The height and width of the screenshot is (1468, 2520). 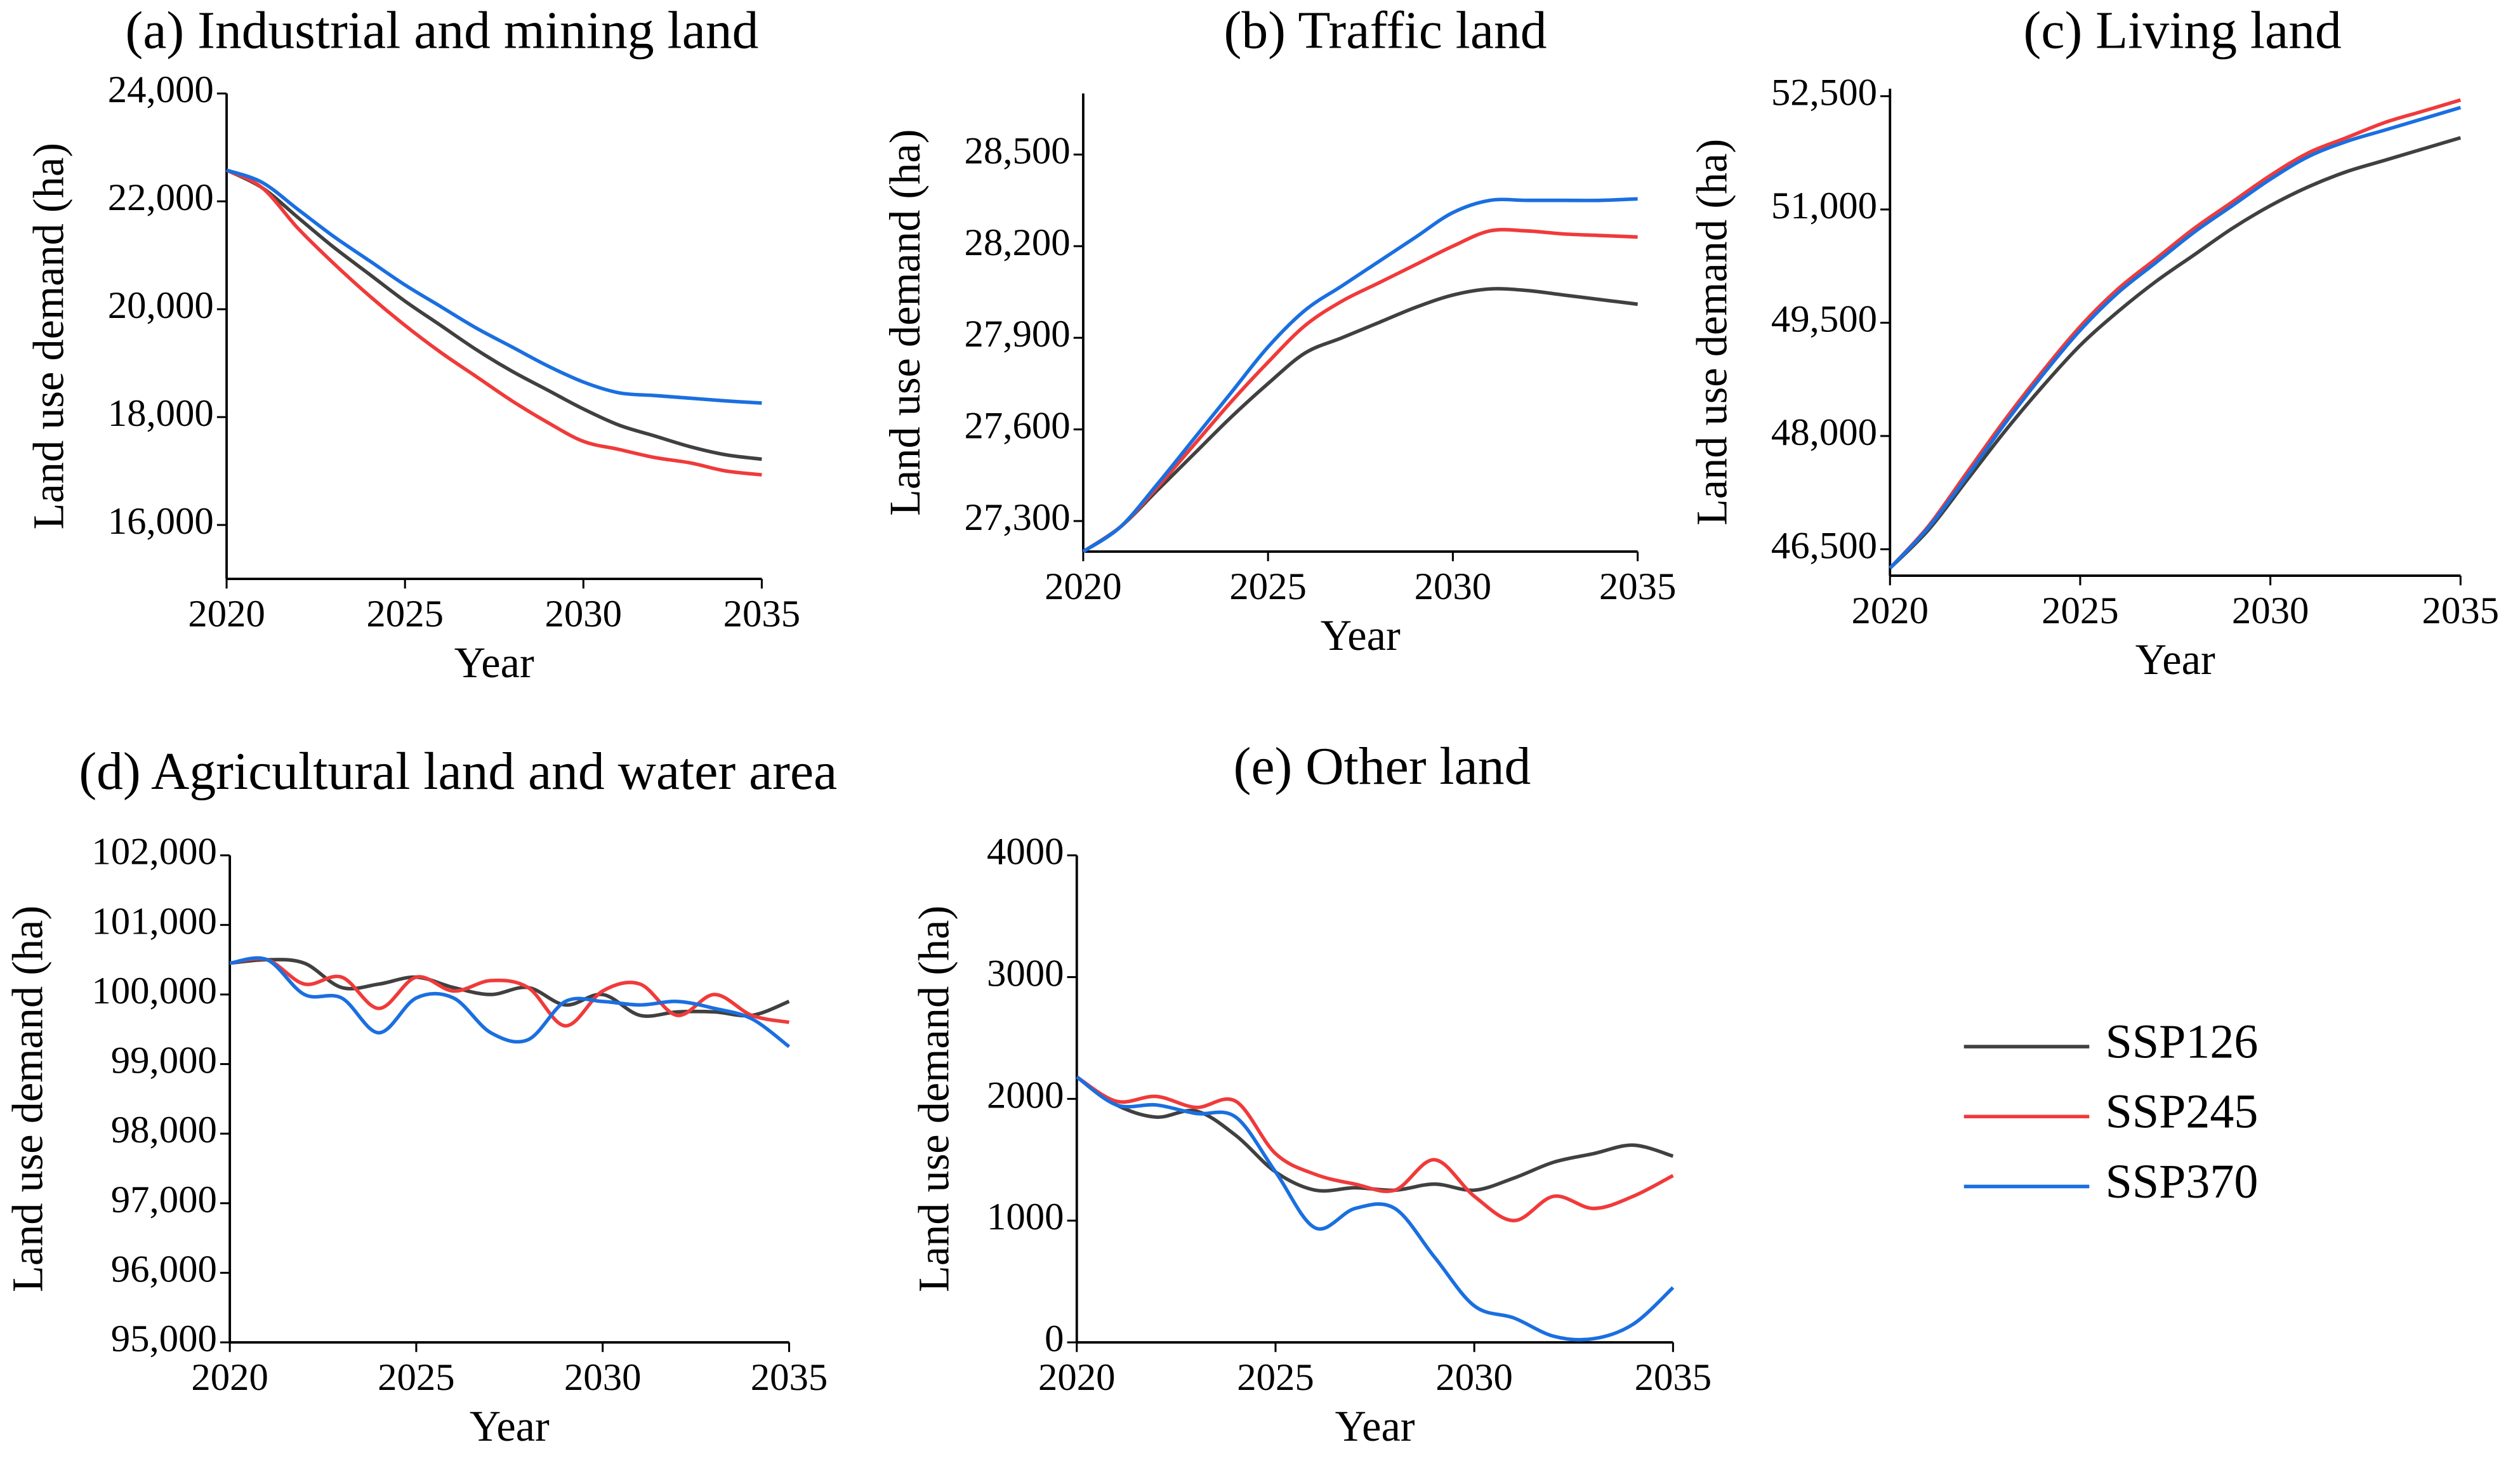 I want to click on y-tick-label: 97,000, so click(x=164, y=1200).